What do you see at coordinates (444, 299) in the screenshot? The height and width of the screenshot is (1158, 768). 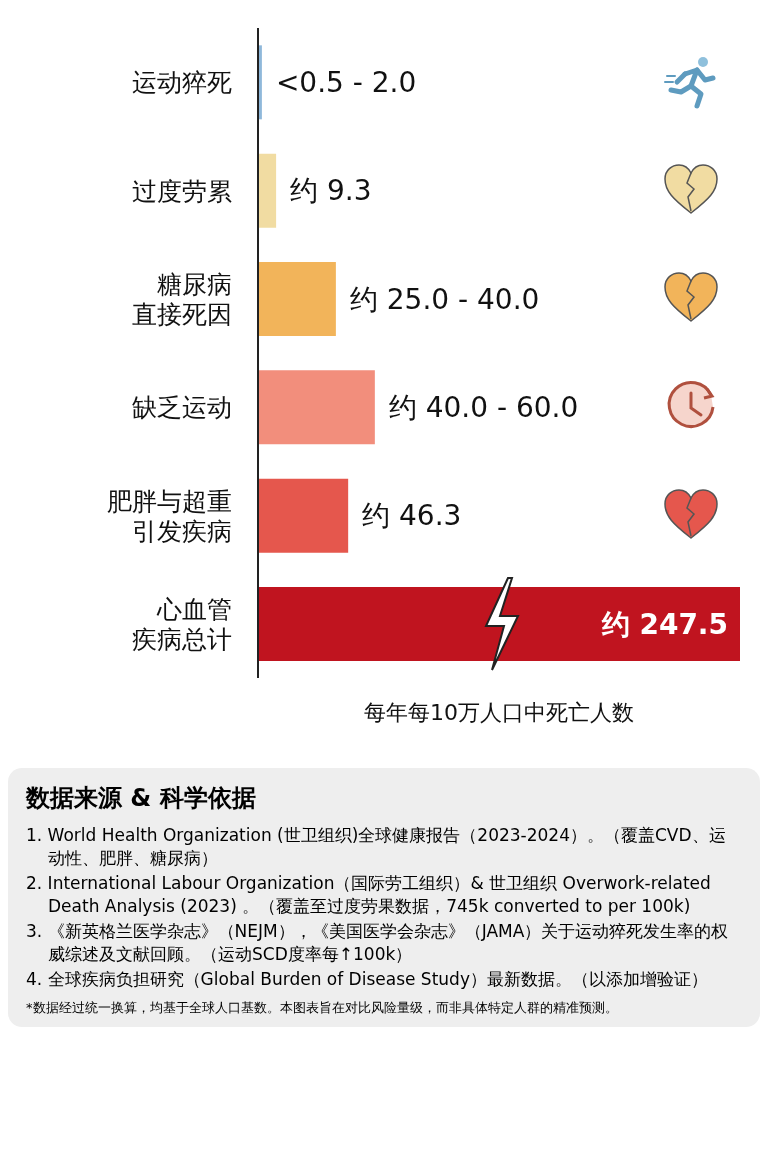 I see `data-label: 约 25.0 - 40.0` at bounding box center [444, 299].